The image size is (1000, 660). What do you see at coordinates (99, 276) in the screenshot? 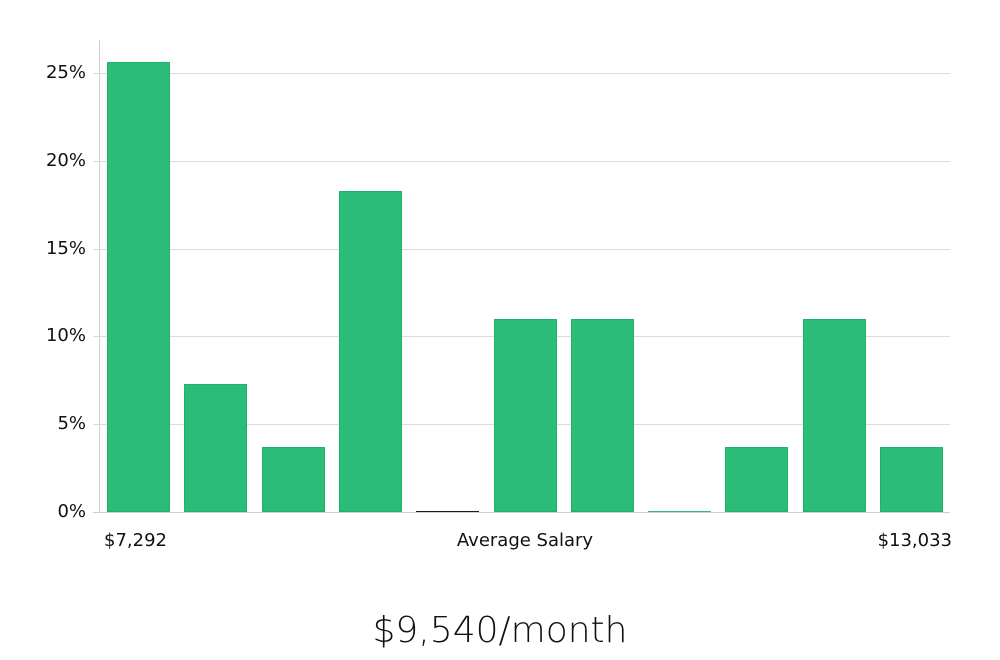
I see `y-axis` at bounding box center [99, 276].